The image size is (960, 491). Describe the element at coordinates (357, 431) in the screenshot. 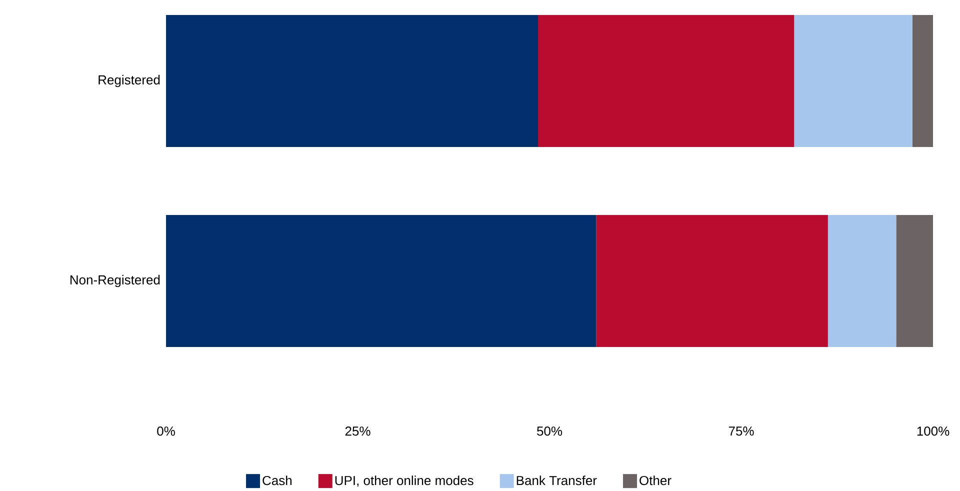

I see `x-tick-label: 25%` at that location.